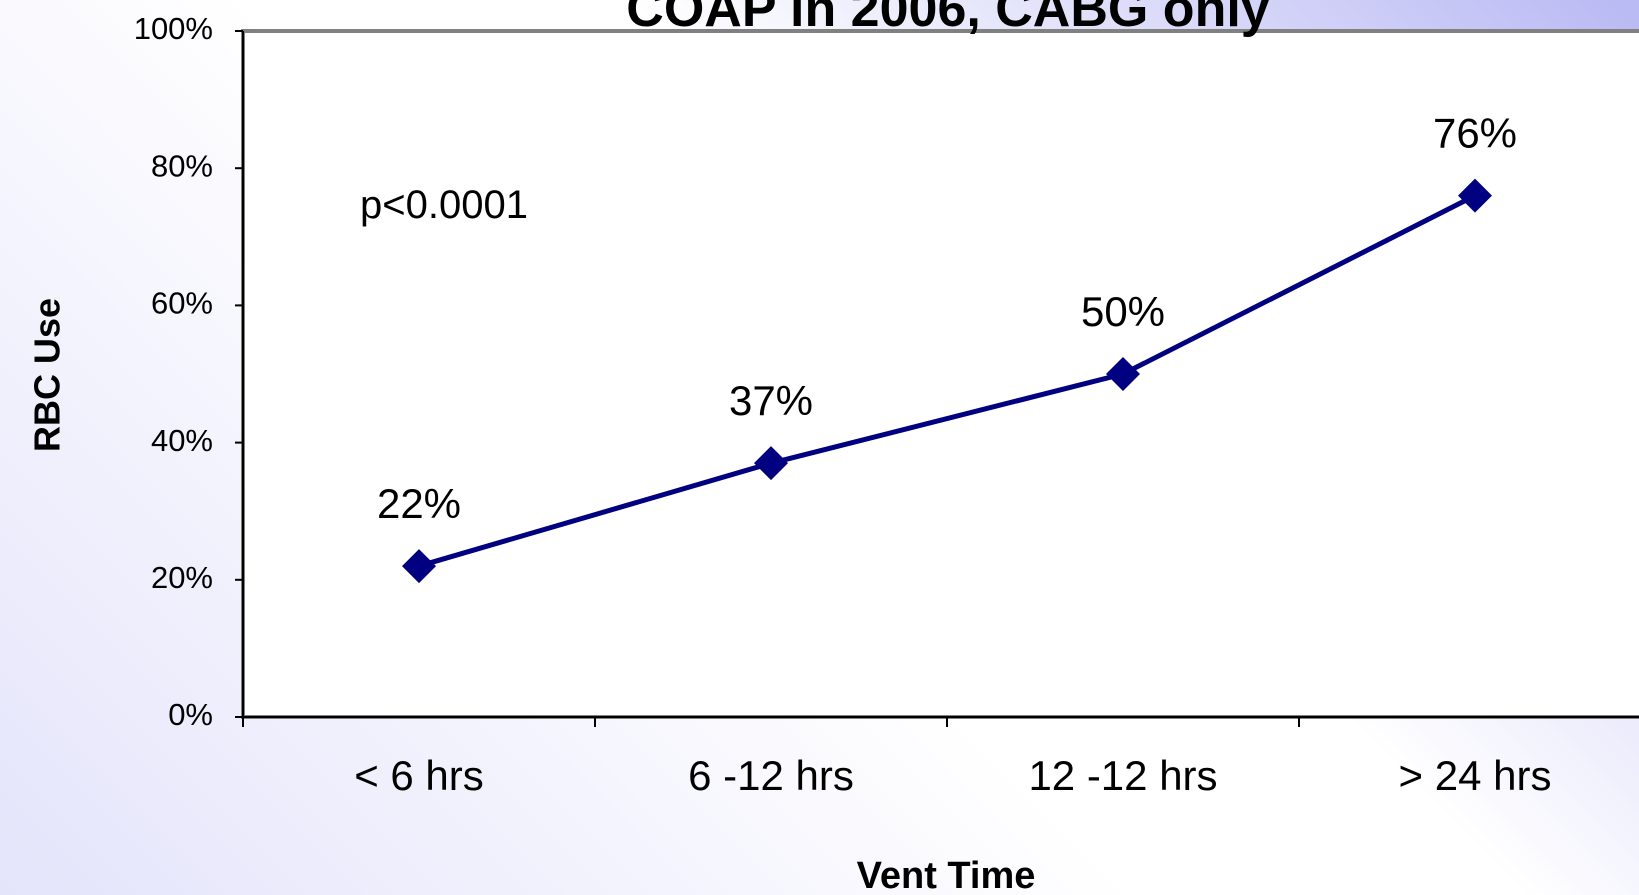 Image resolution: width=1639 pixels, height=895 pixels. I want to click on y-tick-label: 80%, so click(182, 165).